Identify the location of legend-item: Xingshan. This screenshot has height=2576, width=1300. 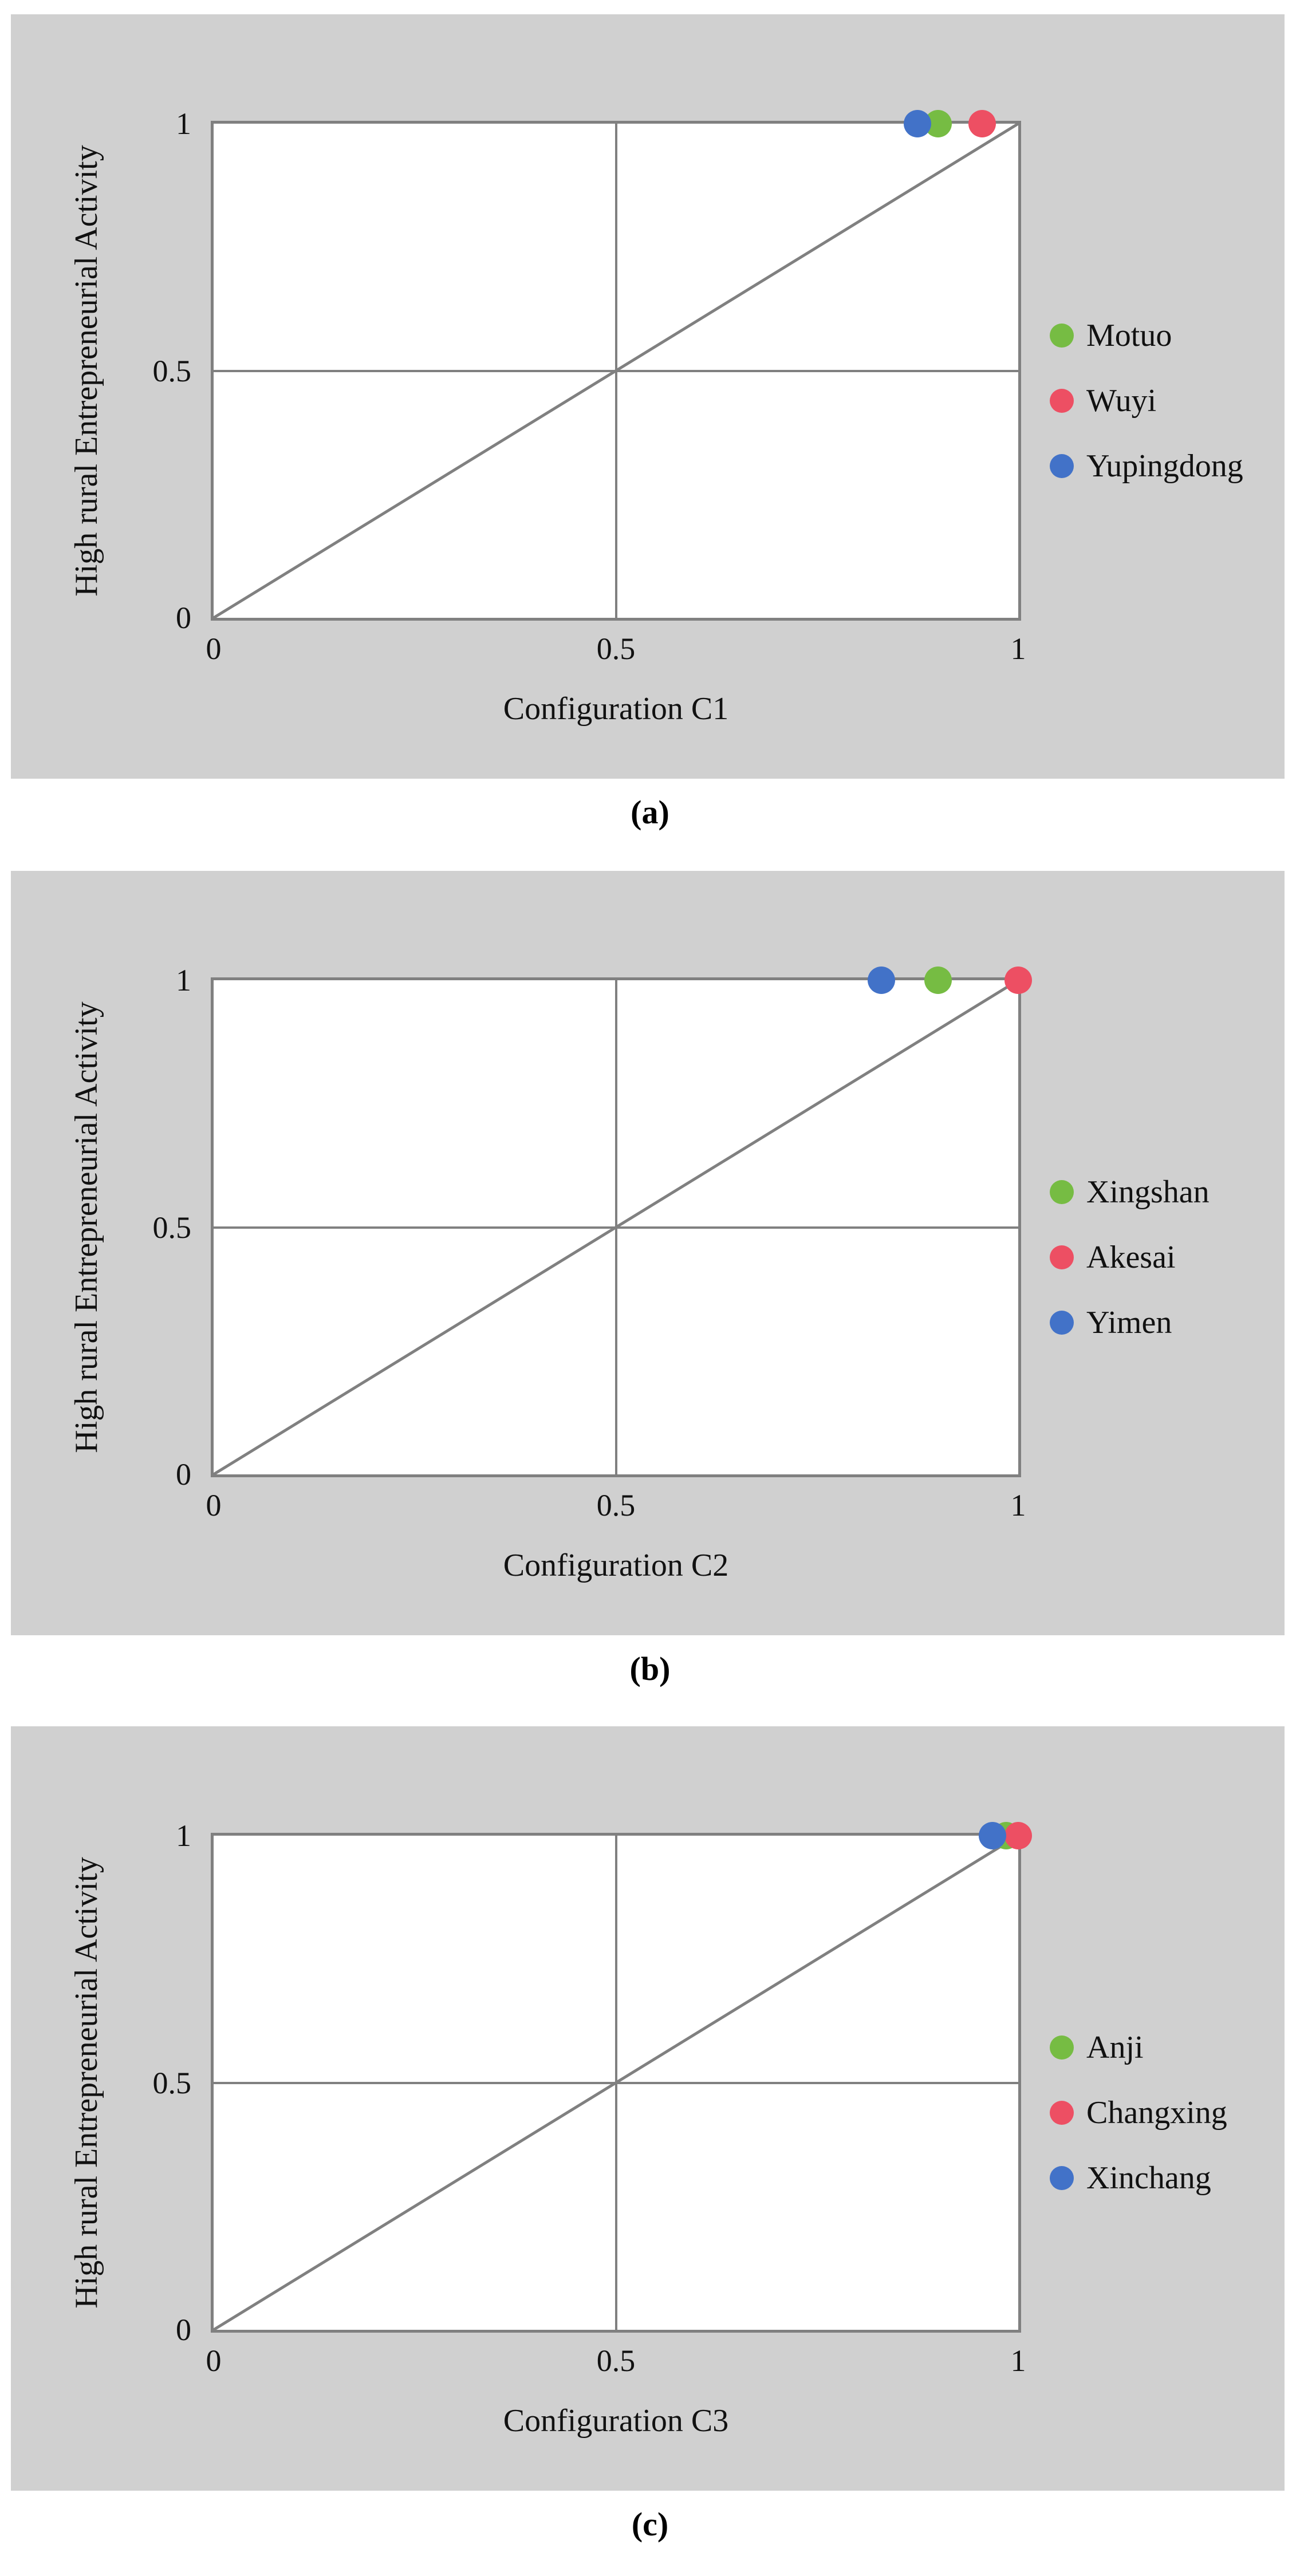
(1130, 1192).